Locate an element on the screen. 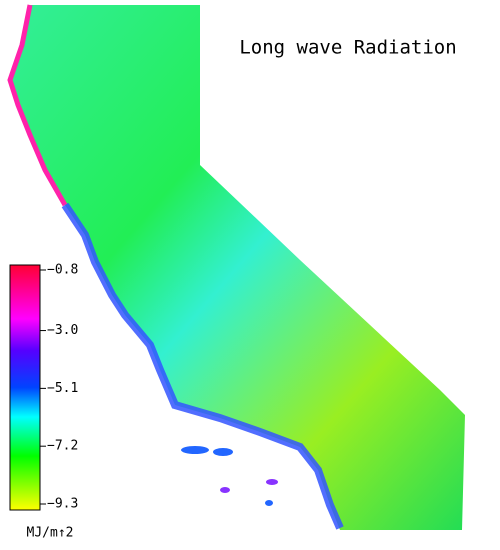 This screenshot has width=500, height=550. colorbar-tick-label: −9.3 is located at coordinates (62, 504).